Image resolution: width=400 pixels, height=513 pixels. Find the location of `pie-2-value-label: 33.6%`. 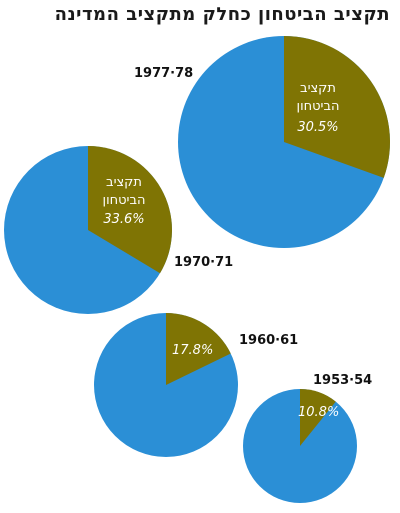

pie-2-value-label: 33.6% is located at coordinates (123, 219).